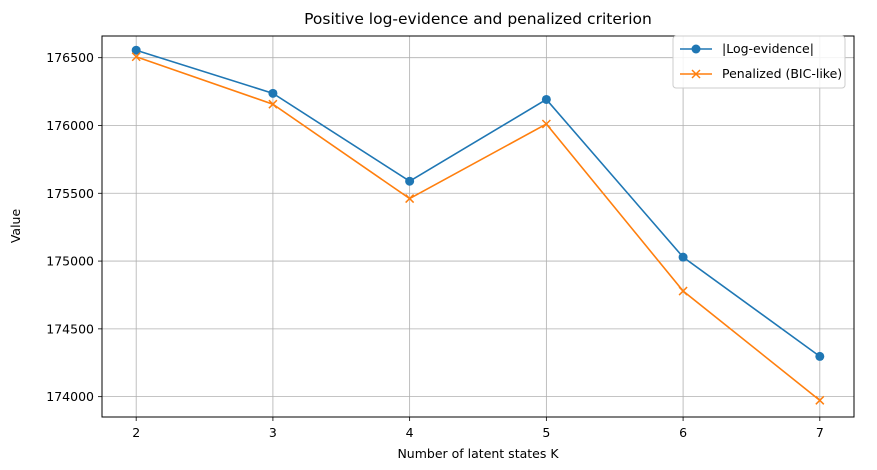  Describe the element at coordinates (70, 125) in the screenshot. I see `y-tick-label: 176000` at that location.